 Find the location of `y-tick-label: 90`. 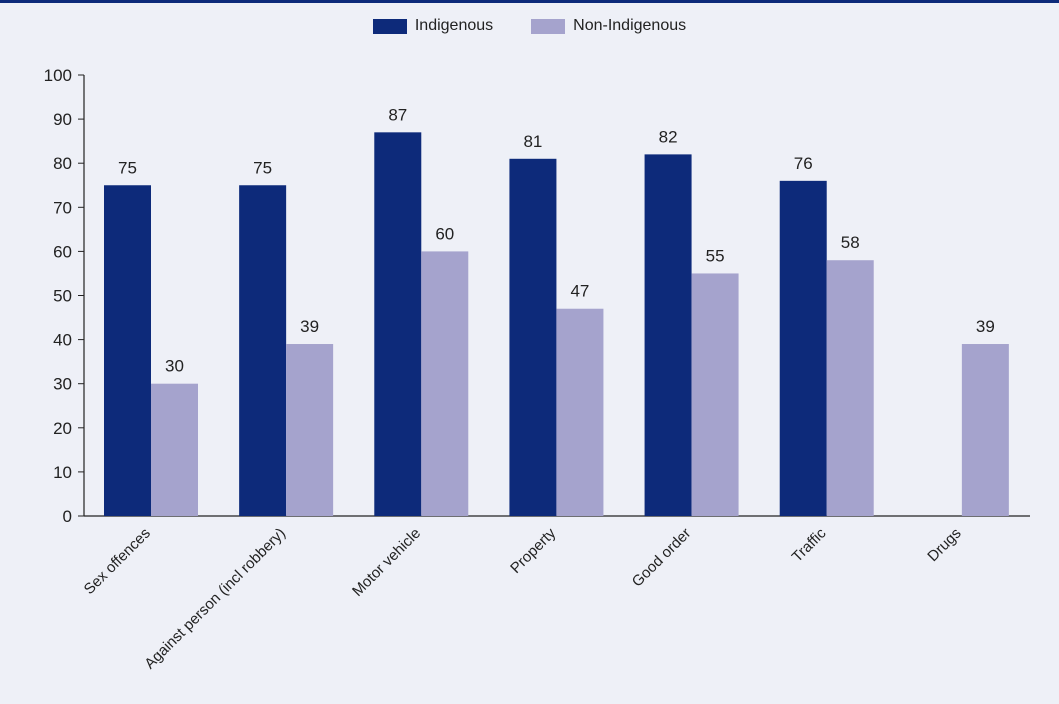

y-tick-label: 90 is located at coordinates (62, 119).